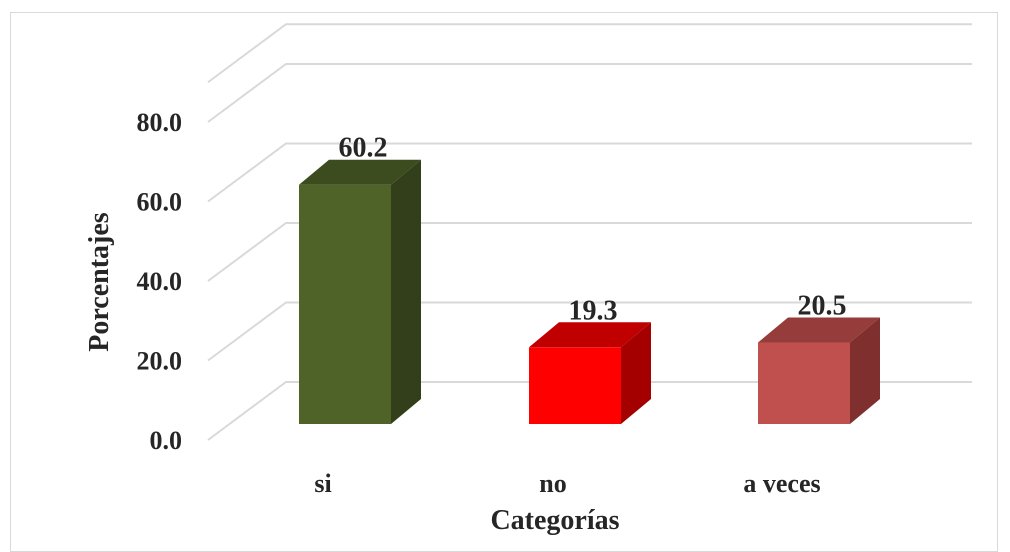 Image resolution: width=1010 pixels, height=552 pixels. I want to click on y-tick-label: 40.0, so click(160, 281).